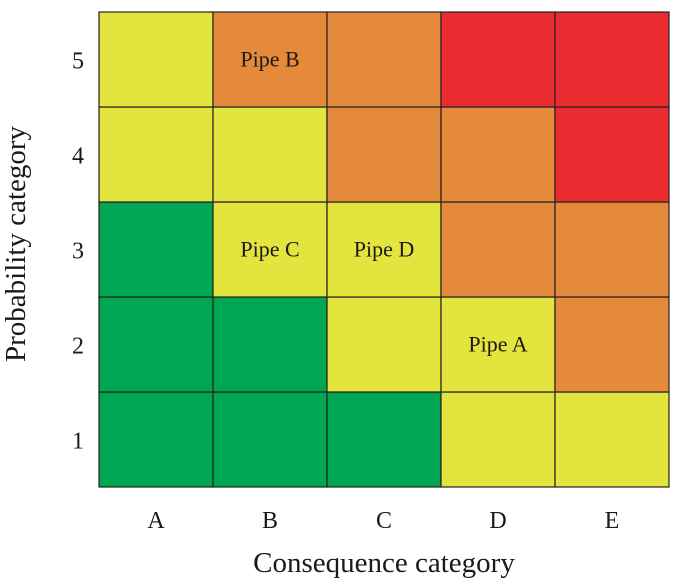  What do you see at coordinates (384, 563) in the screenshot?
I see `x-axis-title: Consequence category` at bounding box center [384, 563].